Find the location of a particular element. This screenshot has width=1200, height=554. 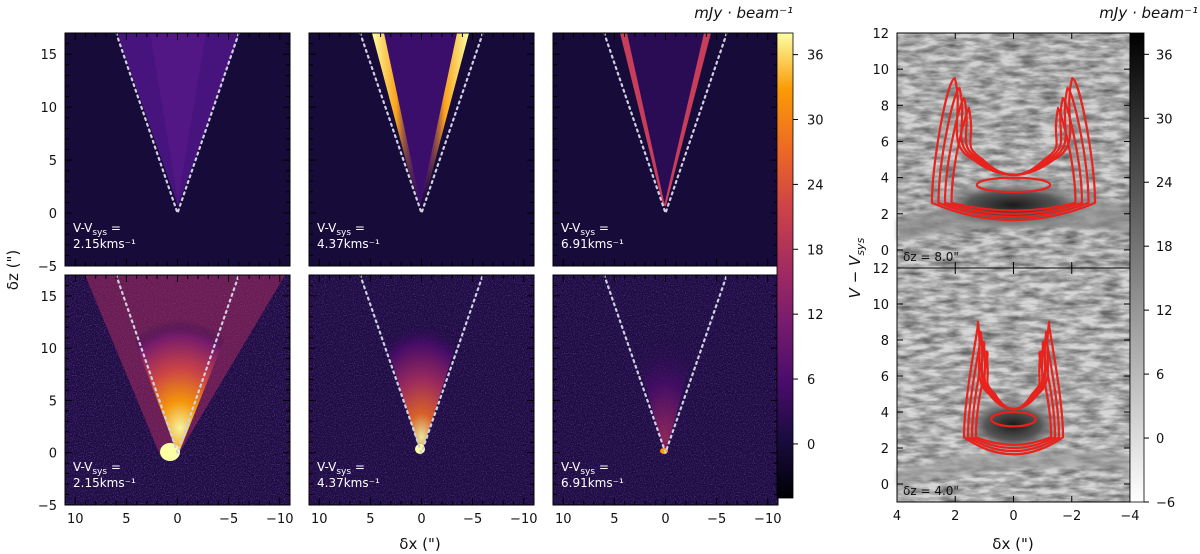

colorbar-inferno is located at coordinates (785, 265).